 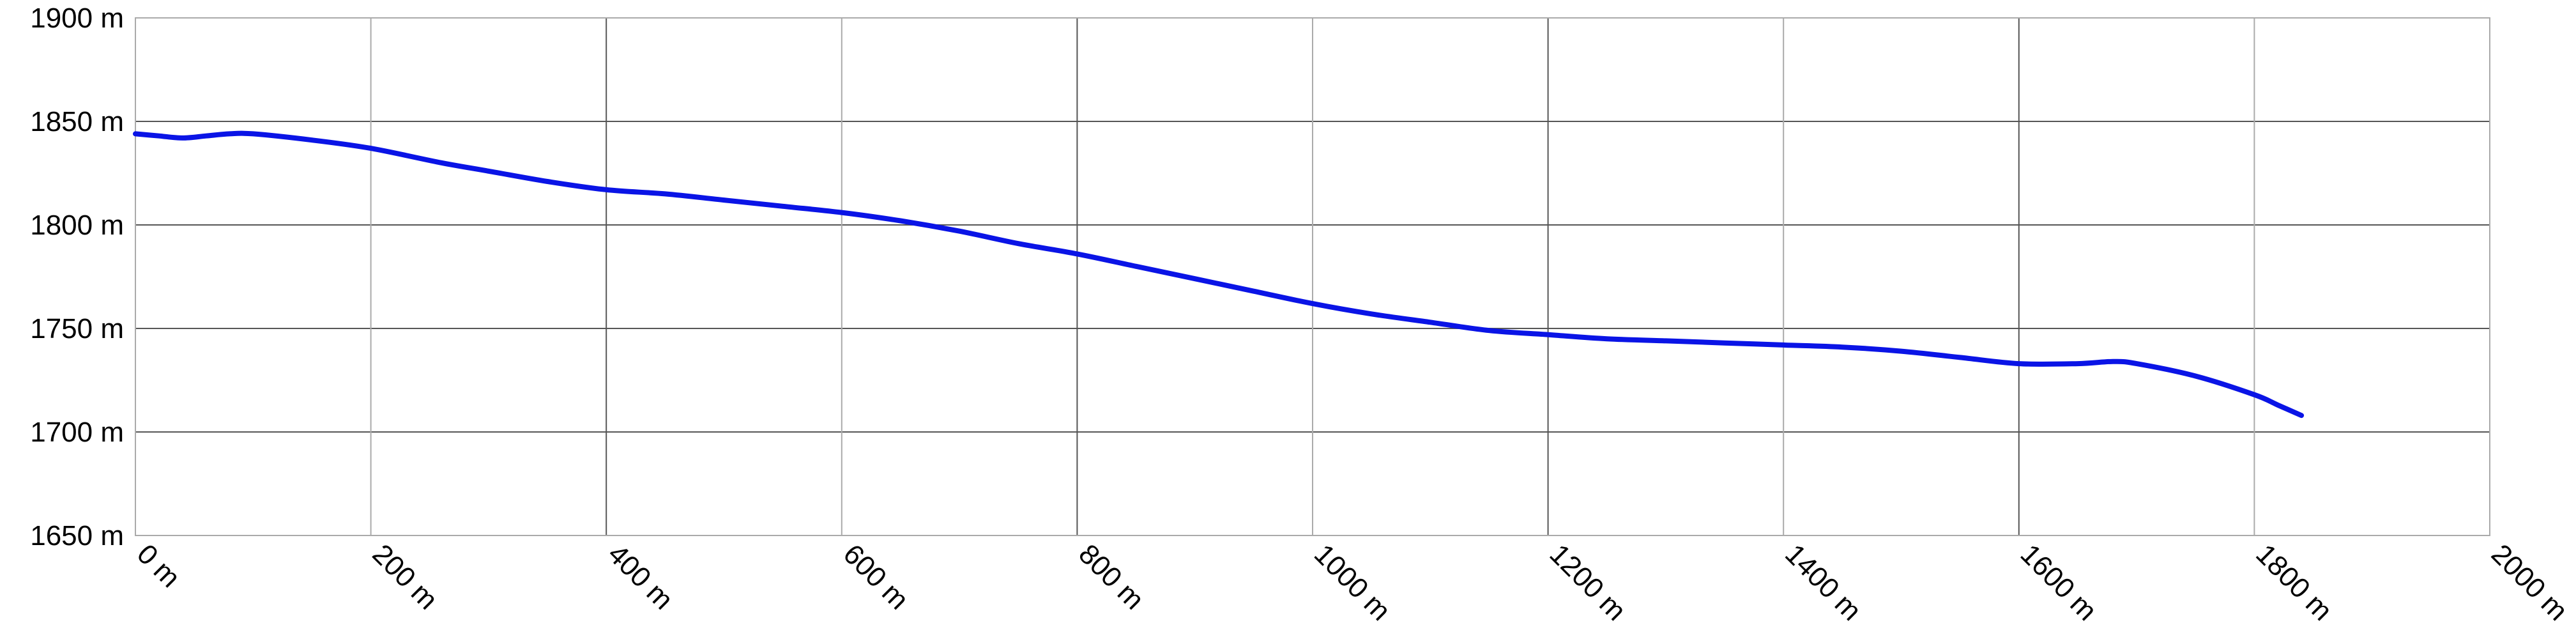 What do you see at coordinates (77, 328) in the screenshot?
I see `y-tick-label: 1750 m` at bounding box center [77, 328].